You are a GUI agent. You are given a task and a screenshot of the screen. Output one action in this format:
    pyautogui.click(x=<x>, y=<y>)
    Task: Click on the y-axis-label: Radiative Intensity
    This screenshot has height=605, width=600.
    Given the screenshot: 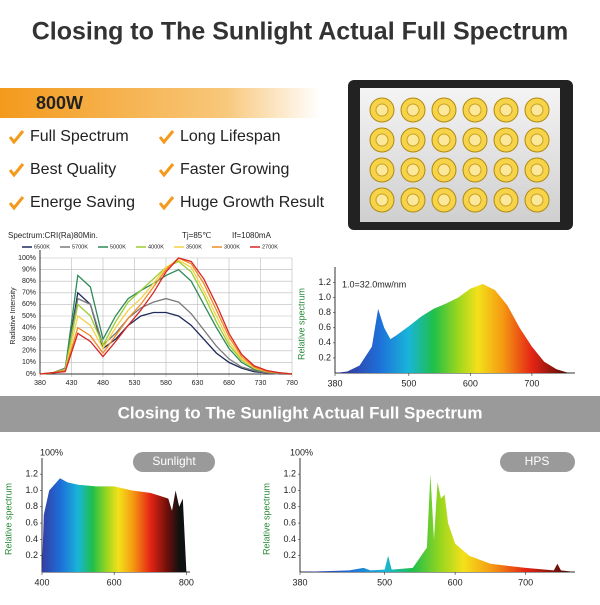 What is the action you would take?
    pyautogui.click(x=13, y=316)
    